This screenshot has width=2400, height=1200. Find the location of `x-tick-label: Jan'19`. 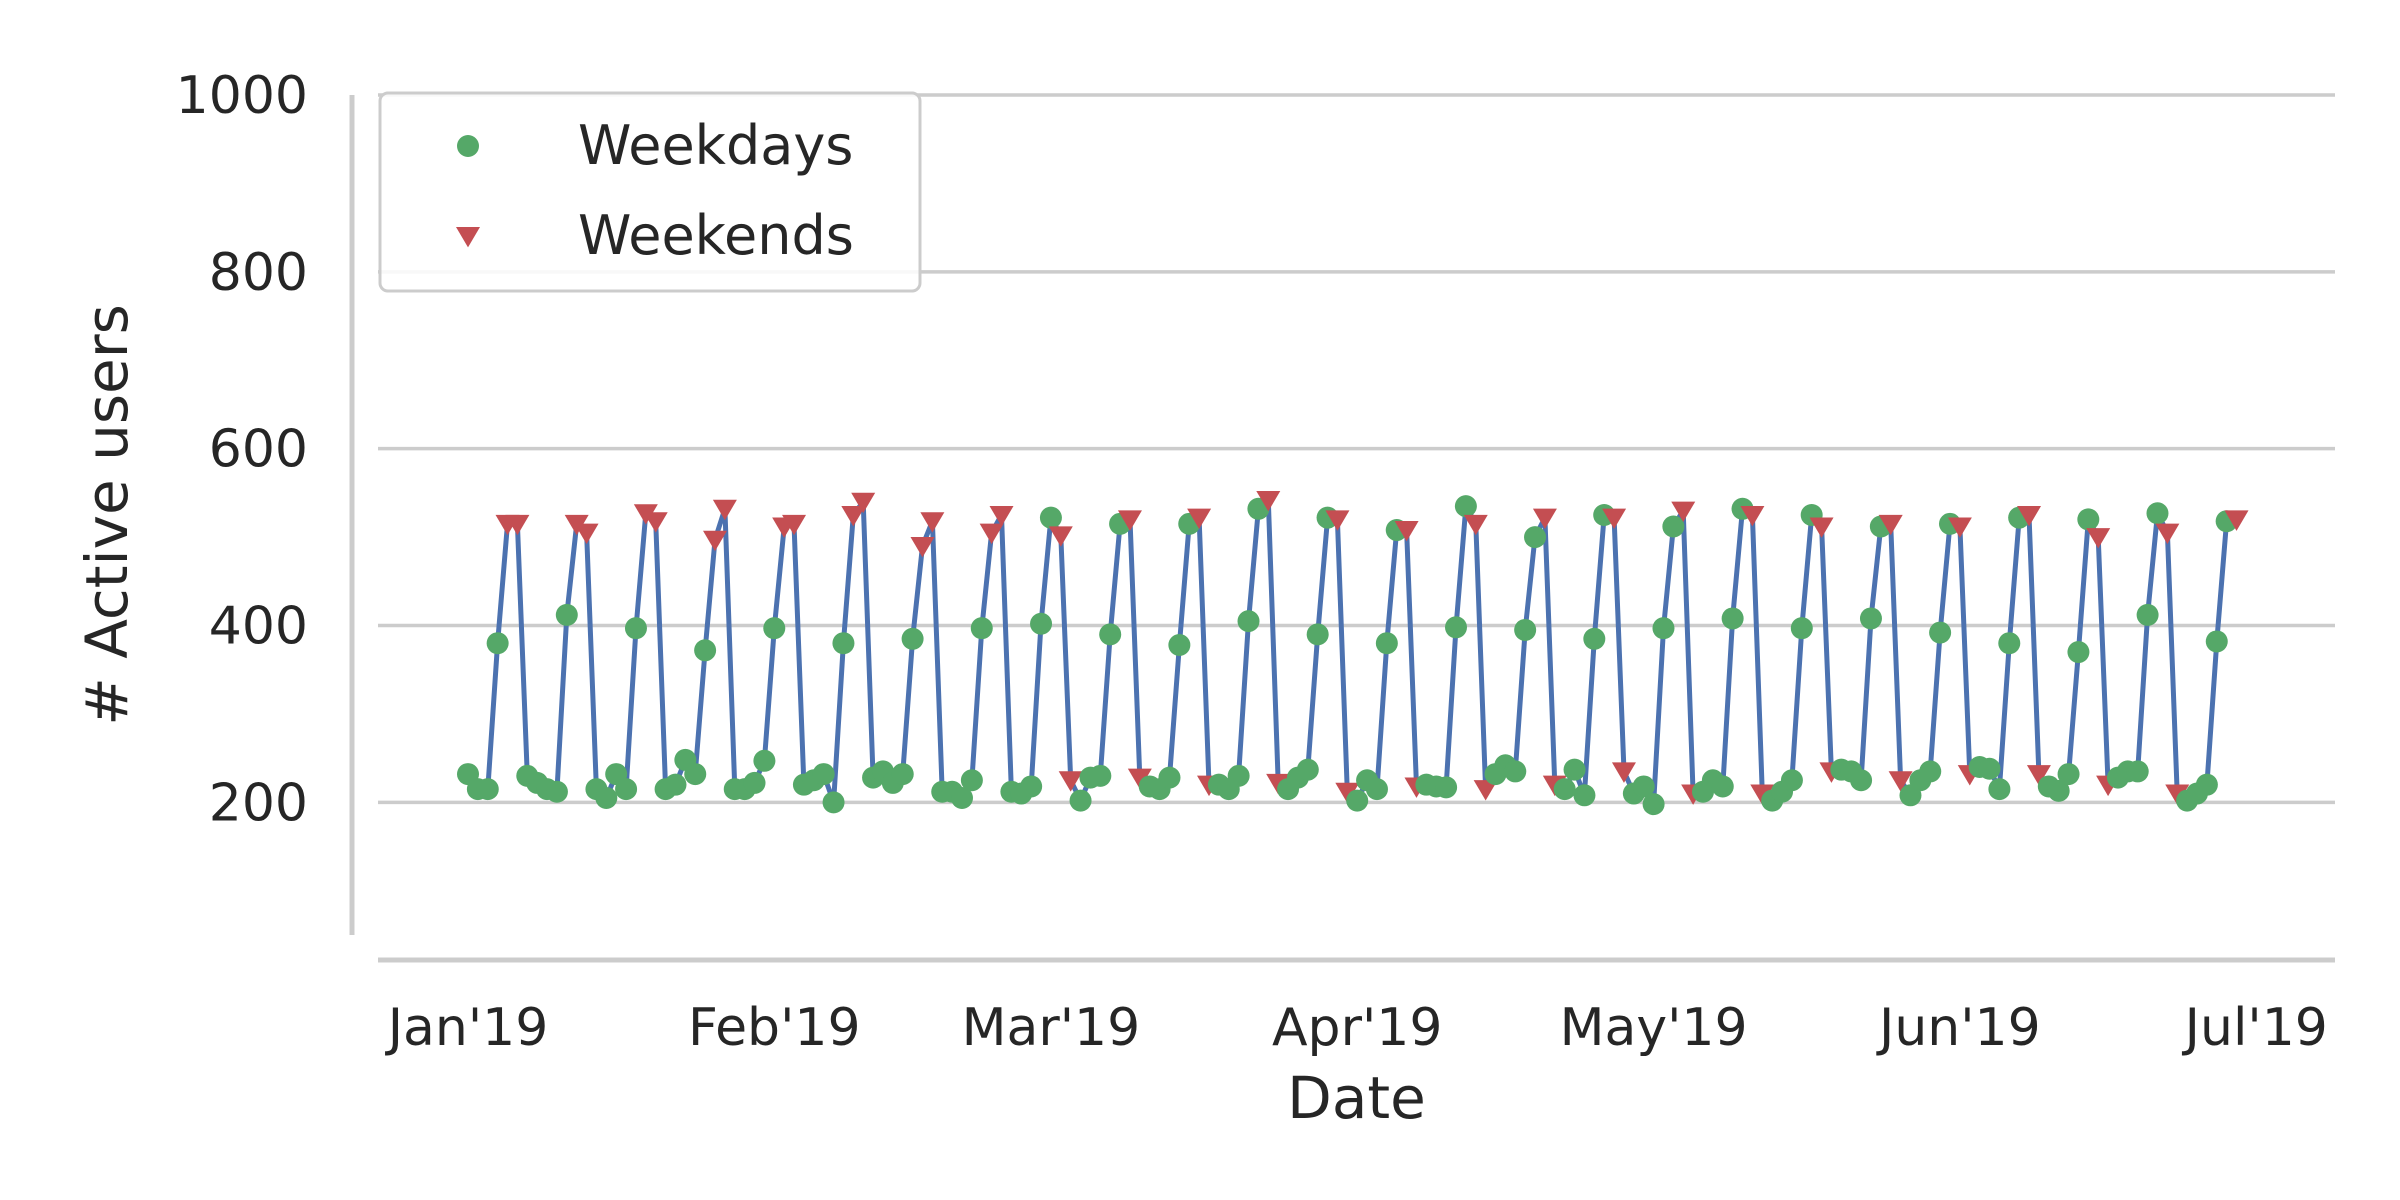

x-tick-label: Jan'19 is located at coordinates (467, 1028).